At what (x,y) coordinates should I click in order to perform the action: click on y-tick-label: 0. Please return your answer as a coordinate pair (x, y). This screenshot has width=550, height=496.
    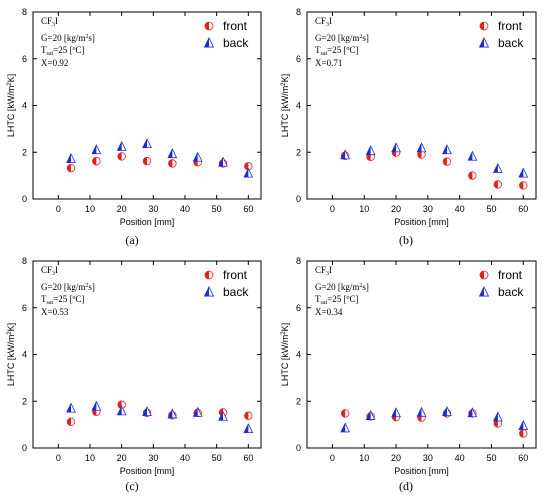
    Looking at the image, I should click on (24, 448).